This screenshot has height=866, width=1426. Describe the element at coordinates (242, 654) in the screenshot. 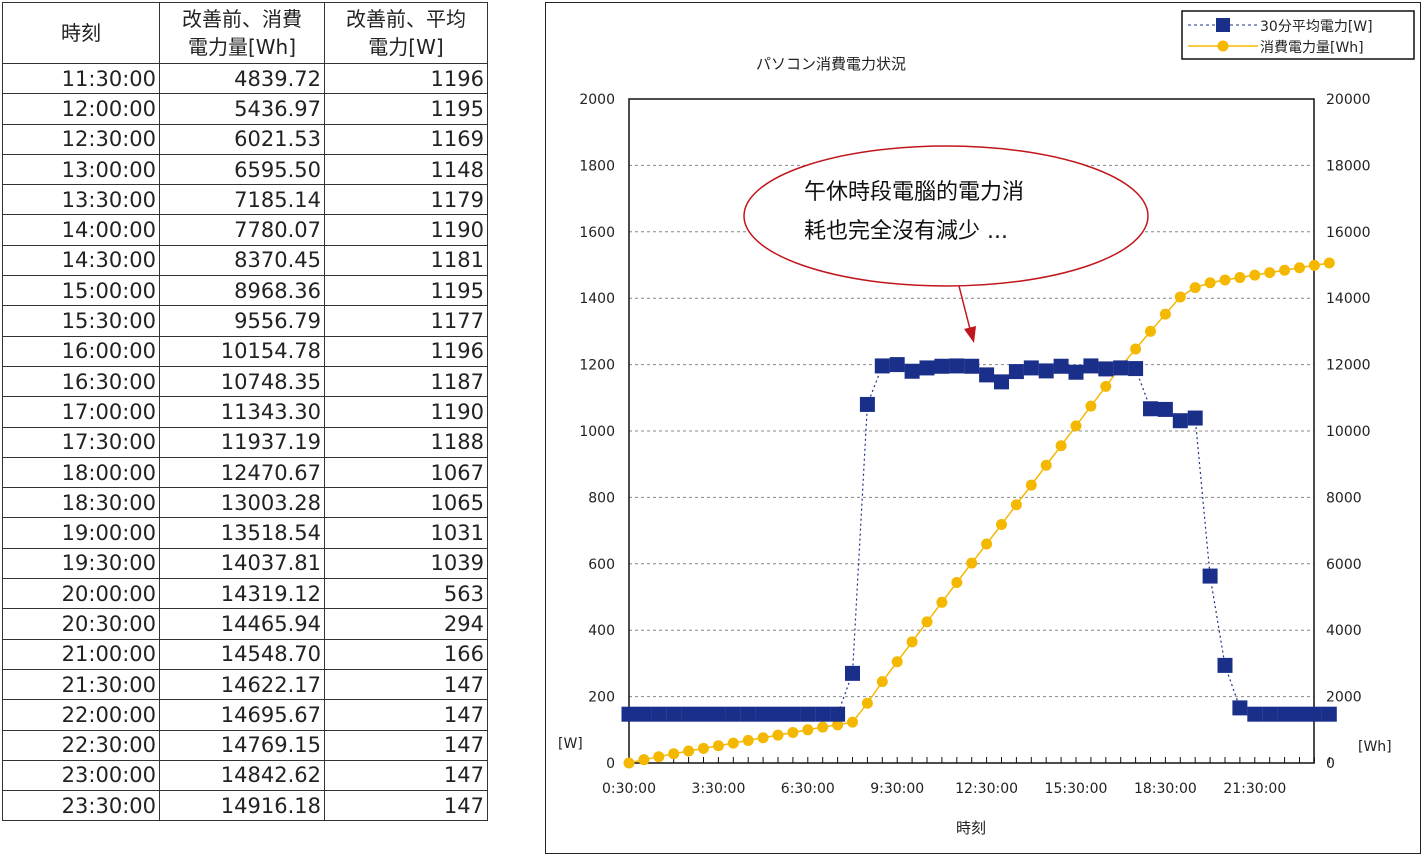

I see `cell-energy: 14548.70` at that location.